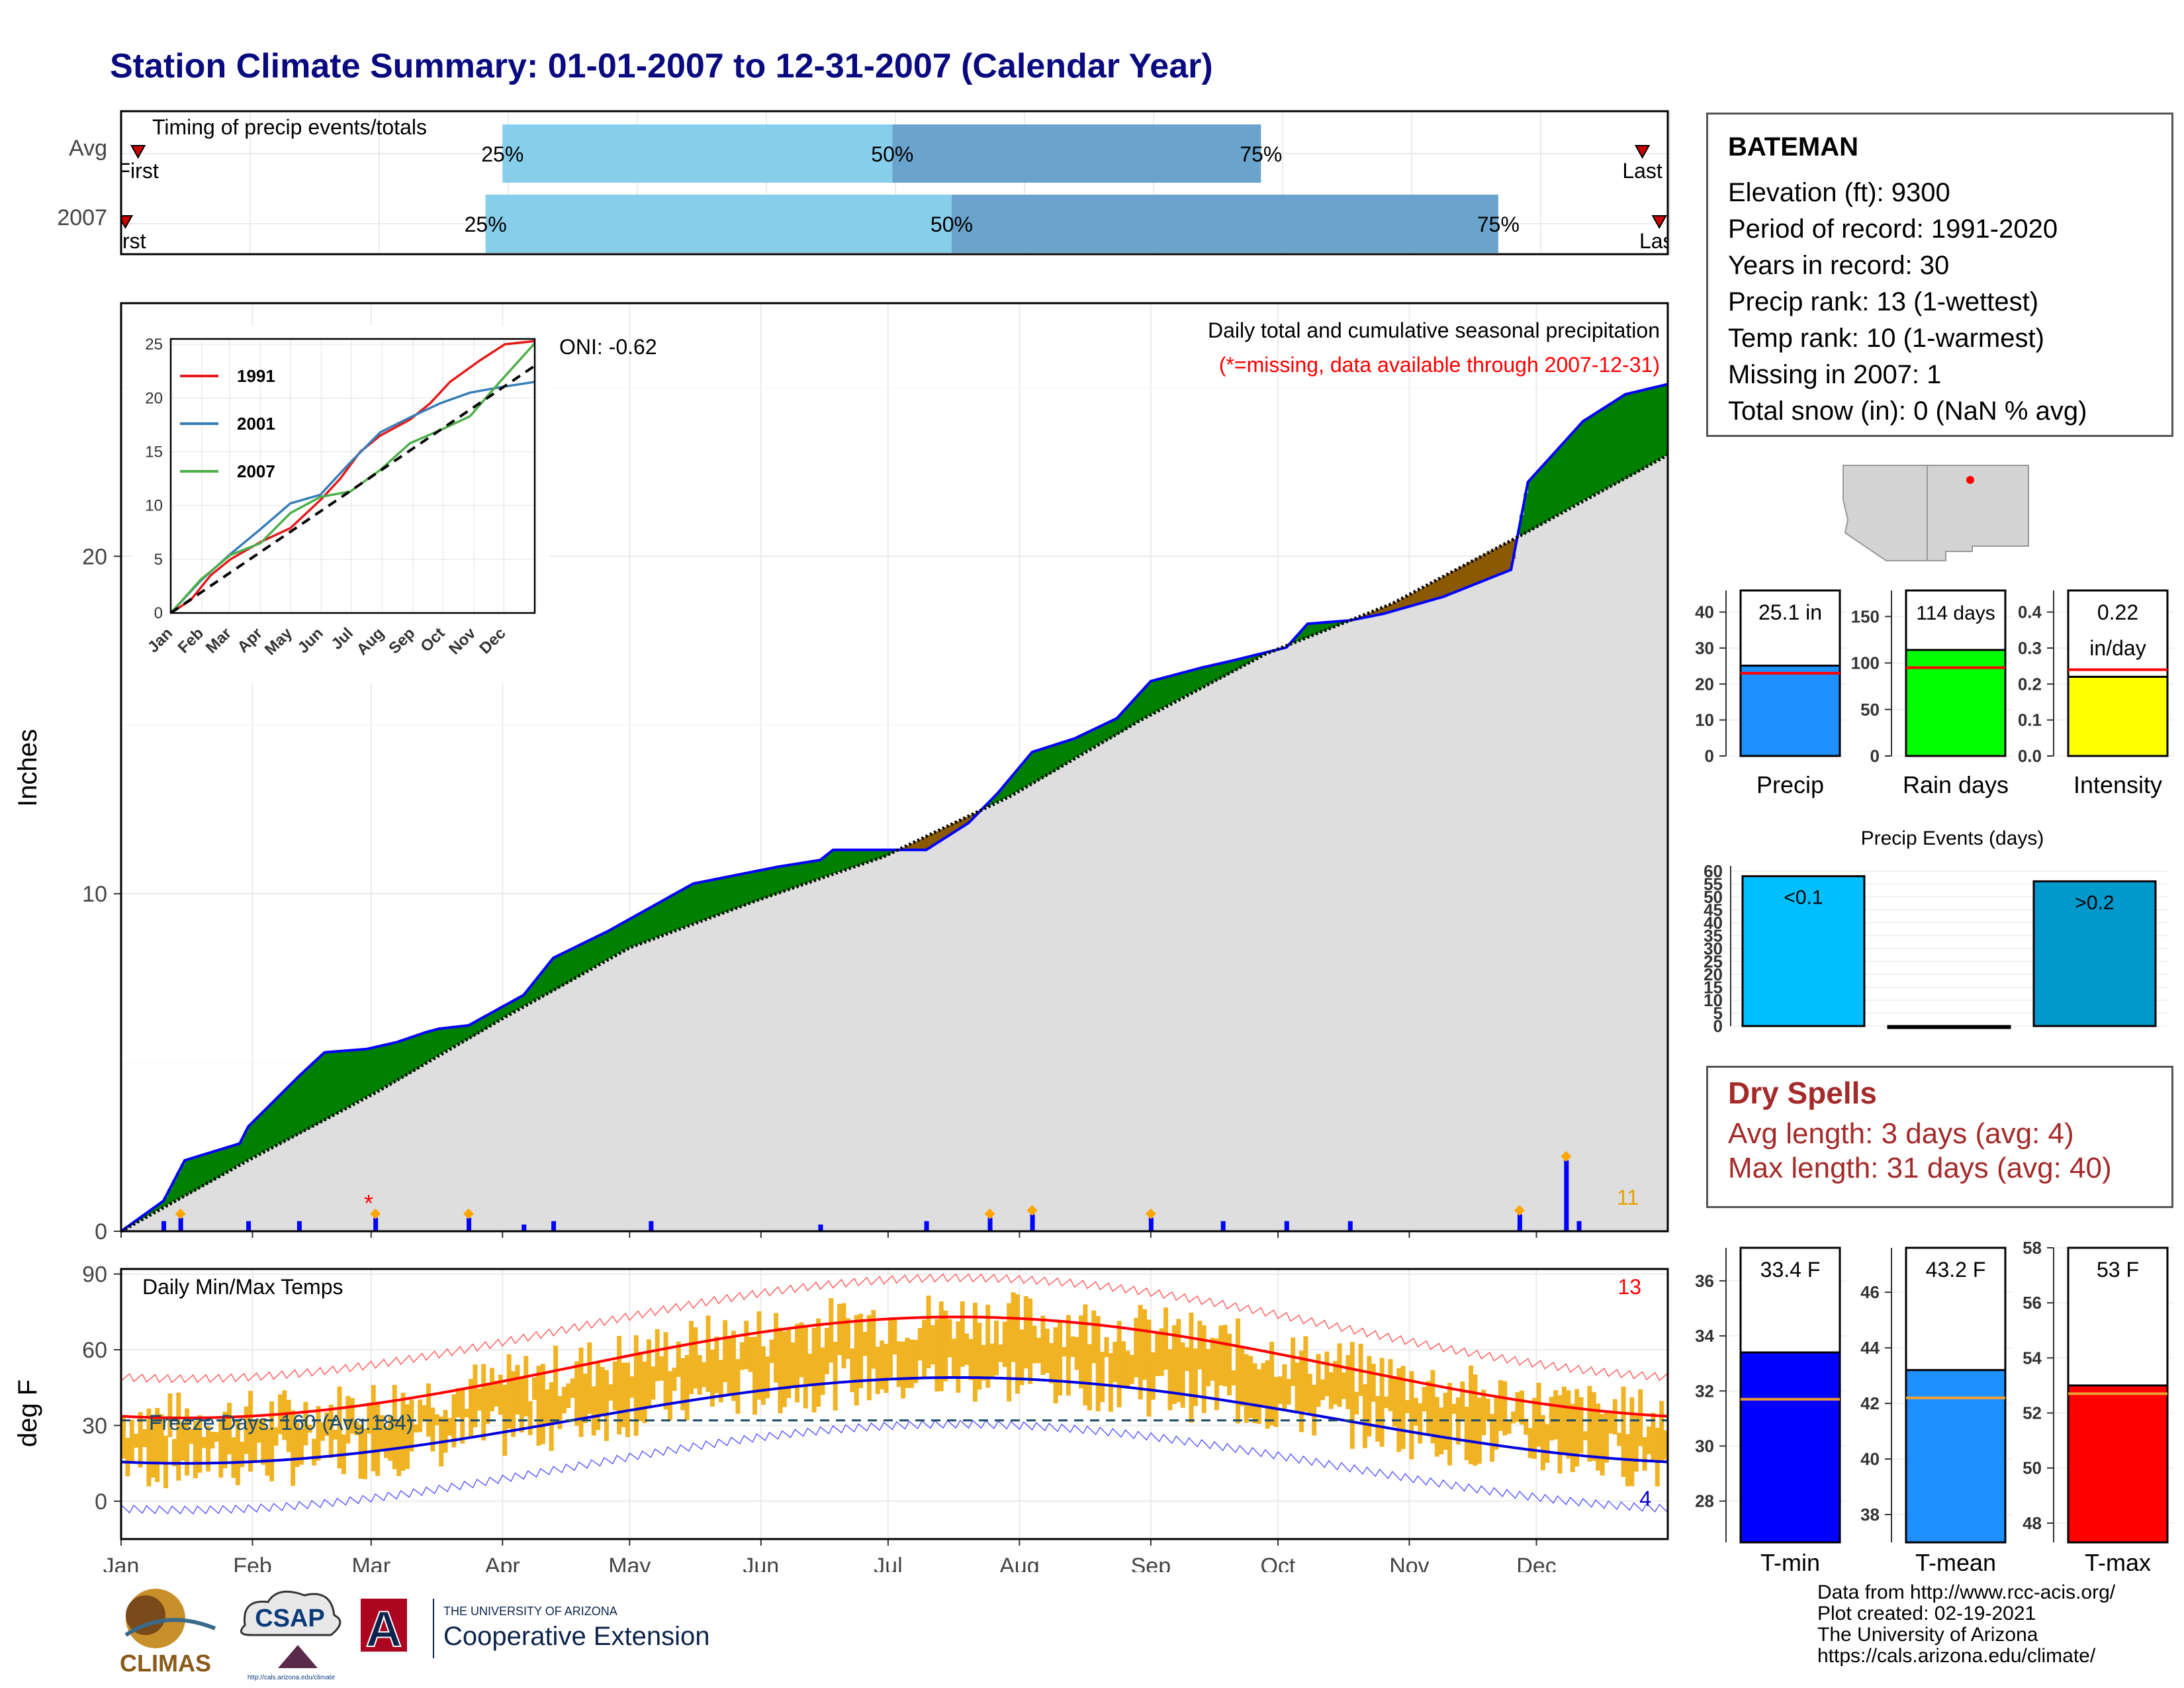  What do you see at coordinates (289, 127) in the screenshot?
I see `timing-label: Timing of precip events/totals` at bounding box center [289, 127].